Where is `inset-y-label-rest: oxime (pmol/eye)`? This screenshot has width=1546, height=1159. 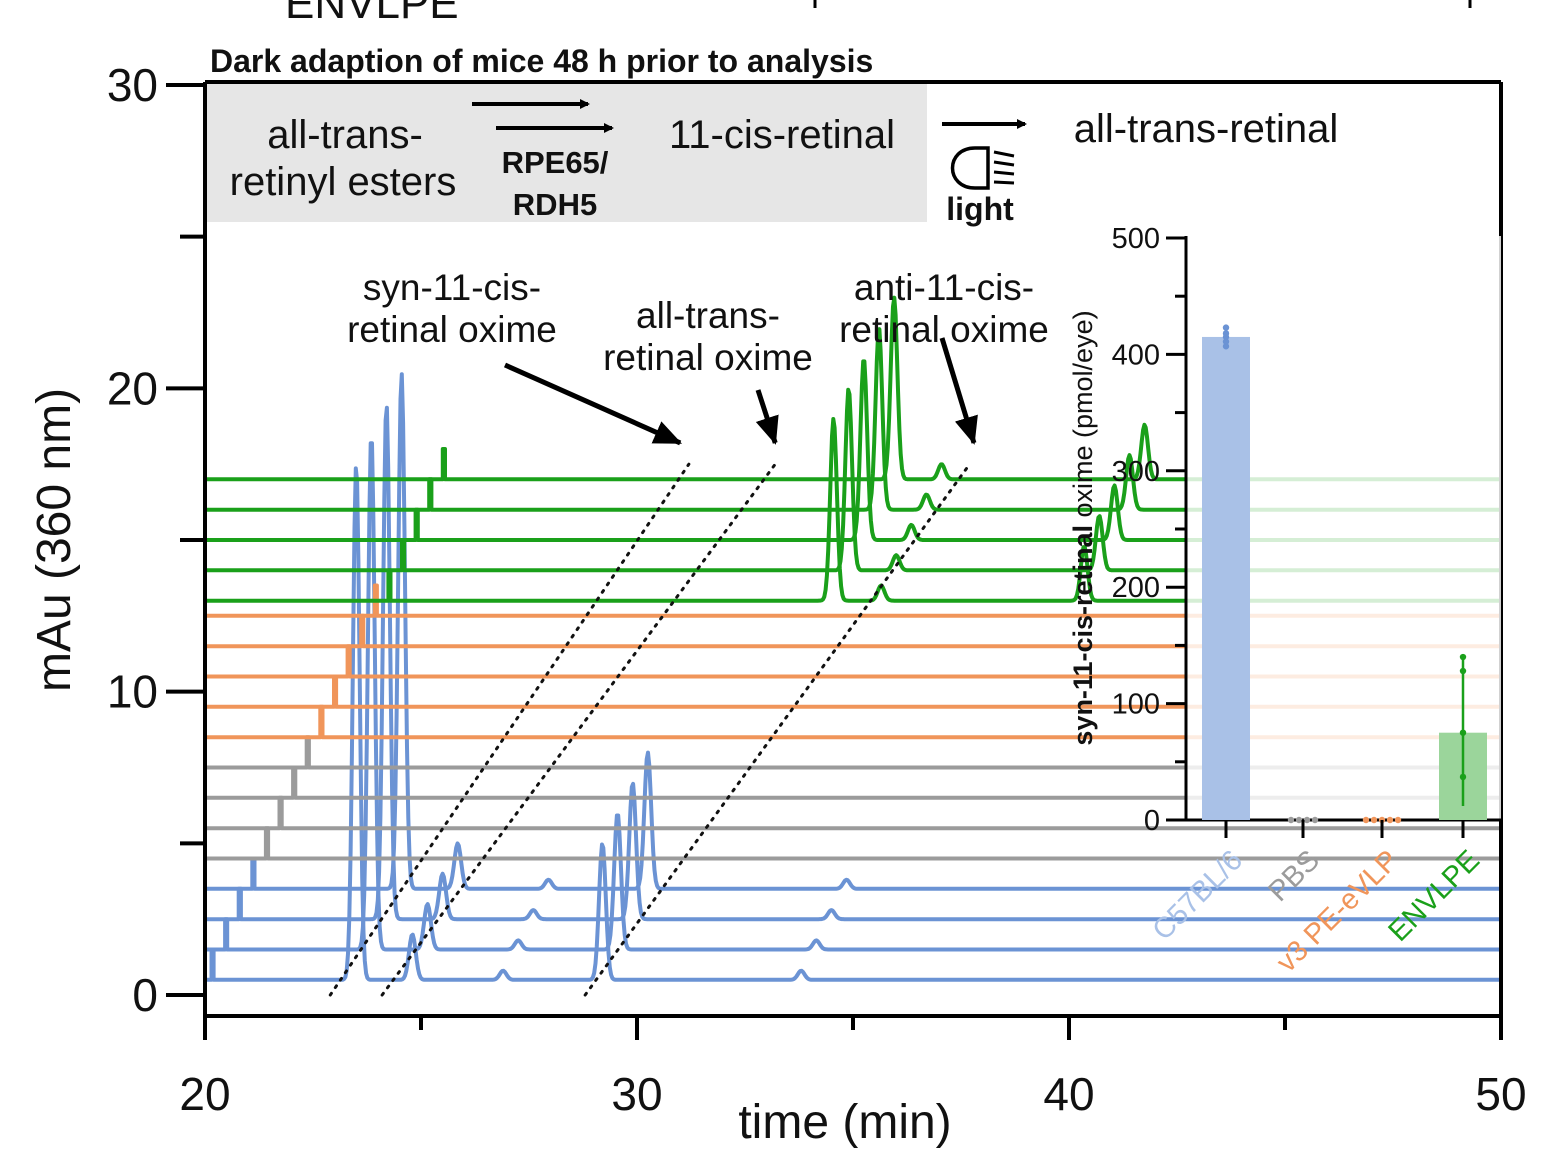 inset-y-label-rest: oxime (pmol/eye) is located at coordinates (1083, 417).